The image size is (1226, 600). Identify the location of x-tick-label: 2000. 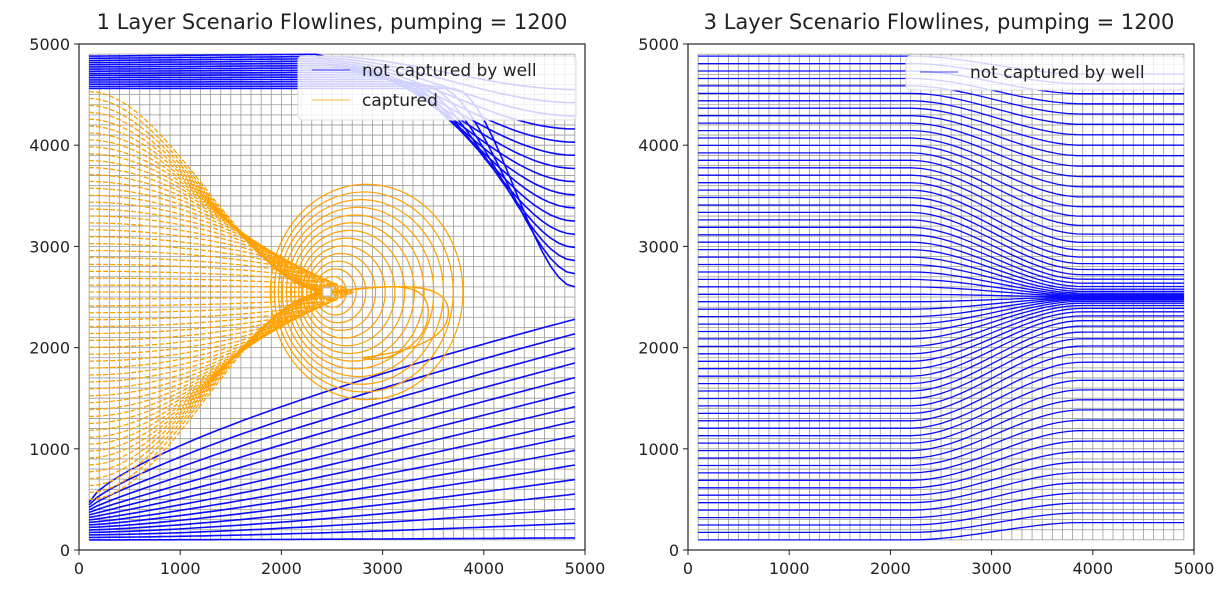
(890, 568).